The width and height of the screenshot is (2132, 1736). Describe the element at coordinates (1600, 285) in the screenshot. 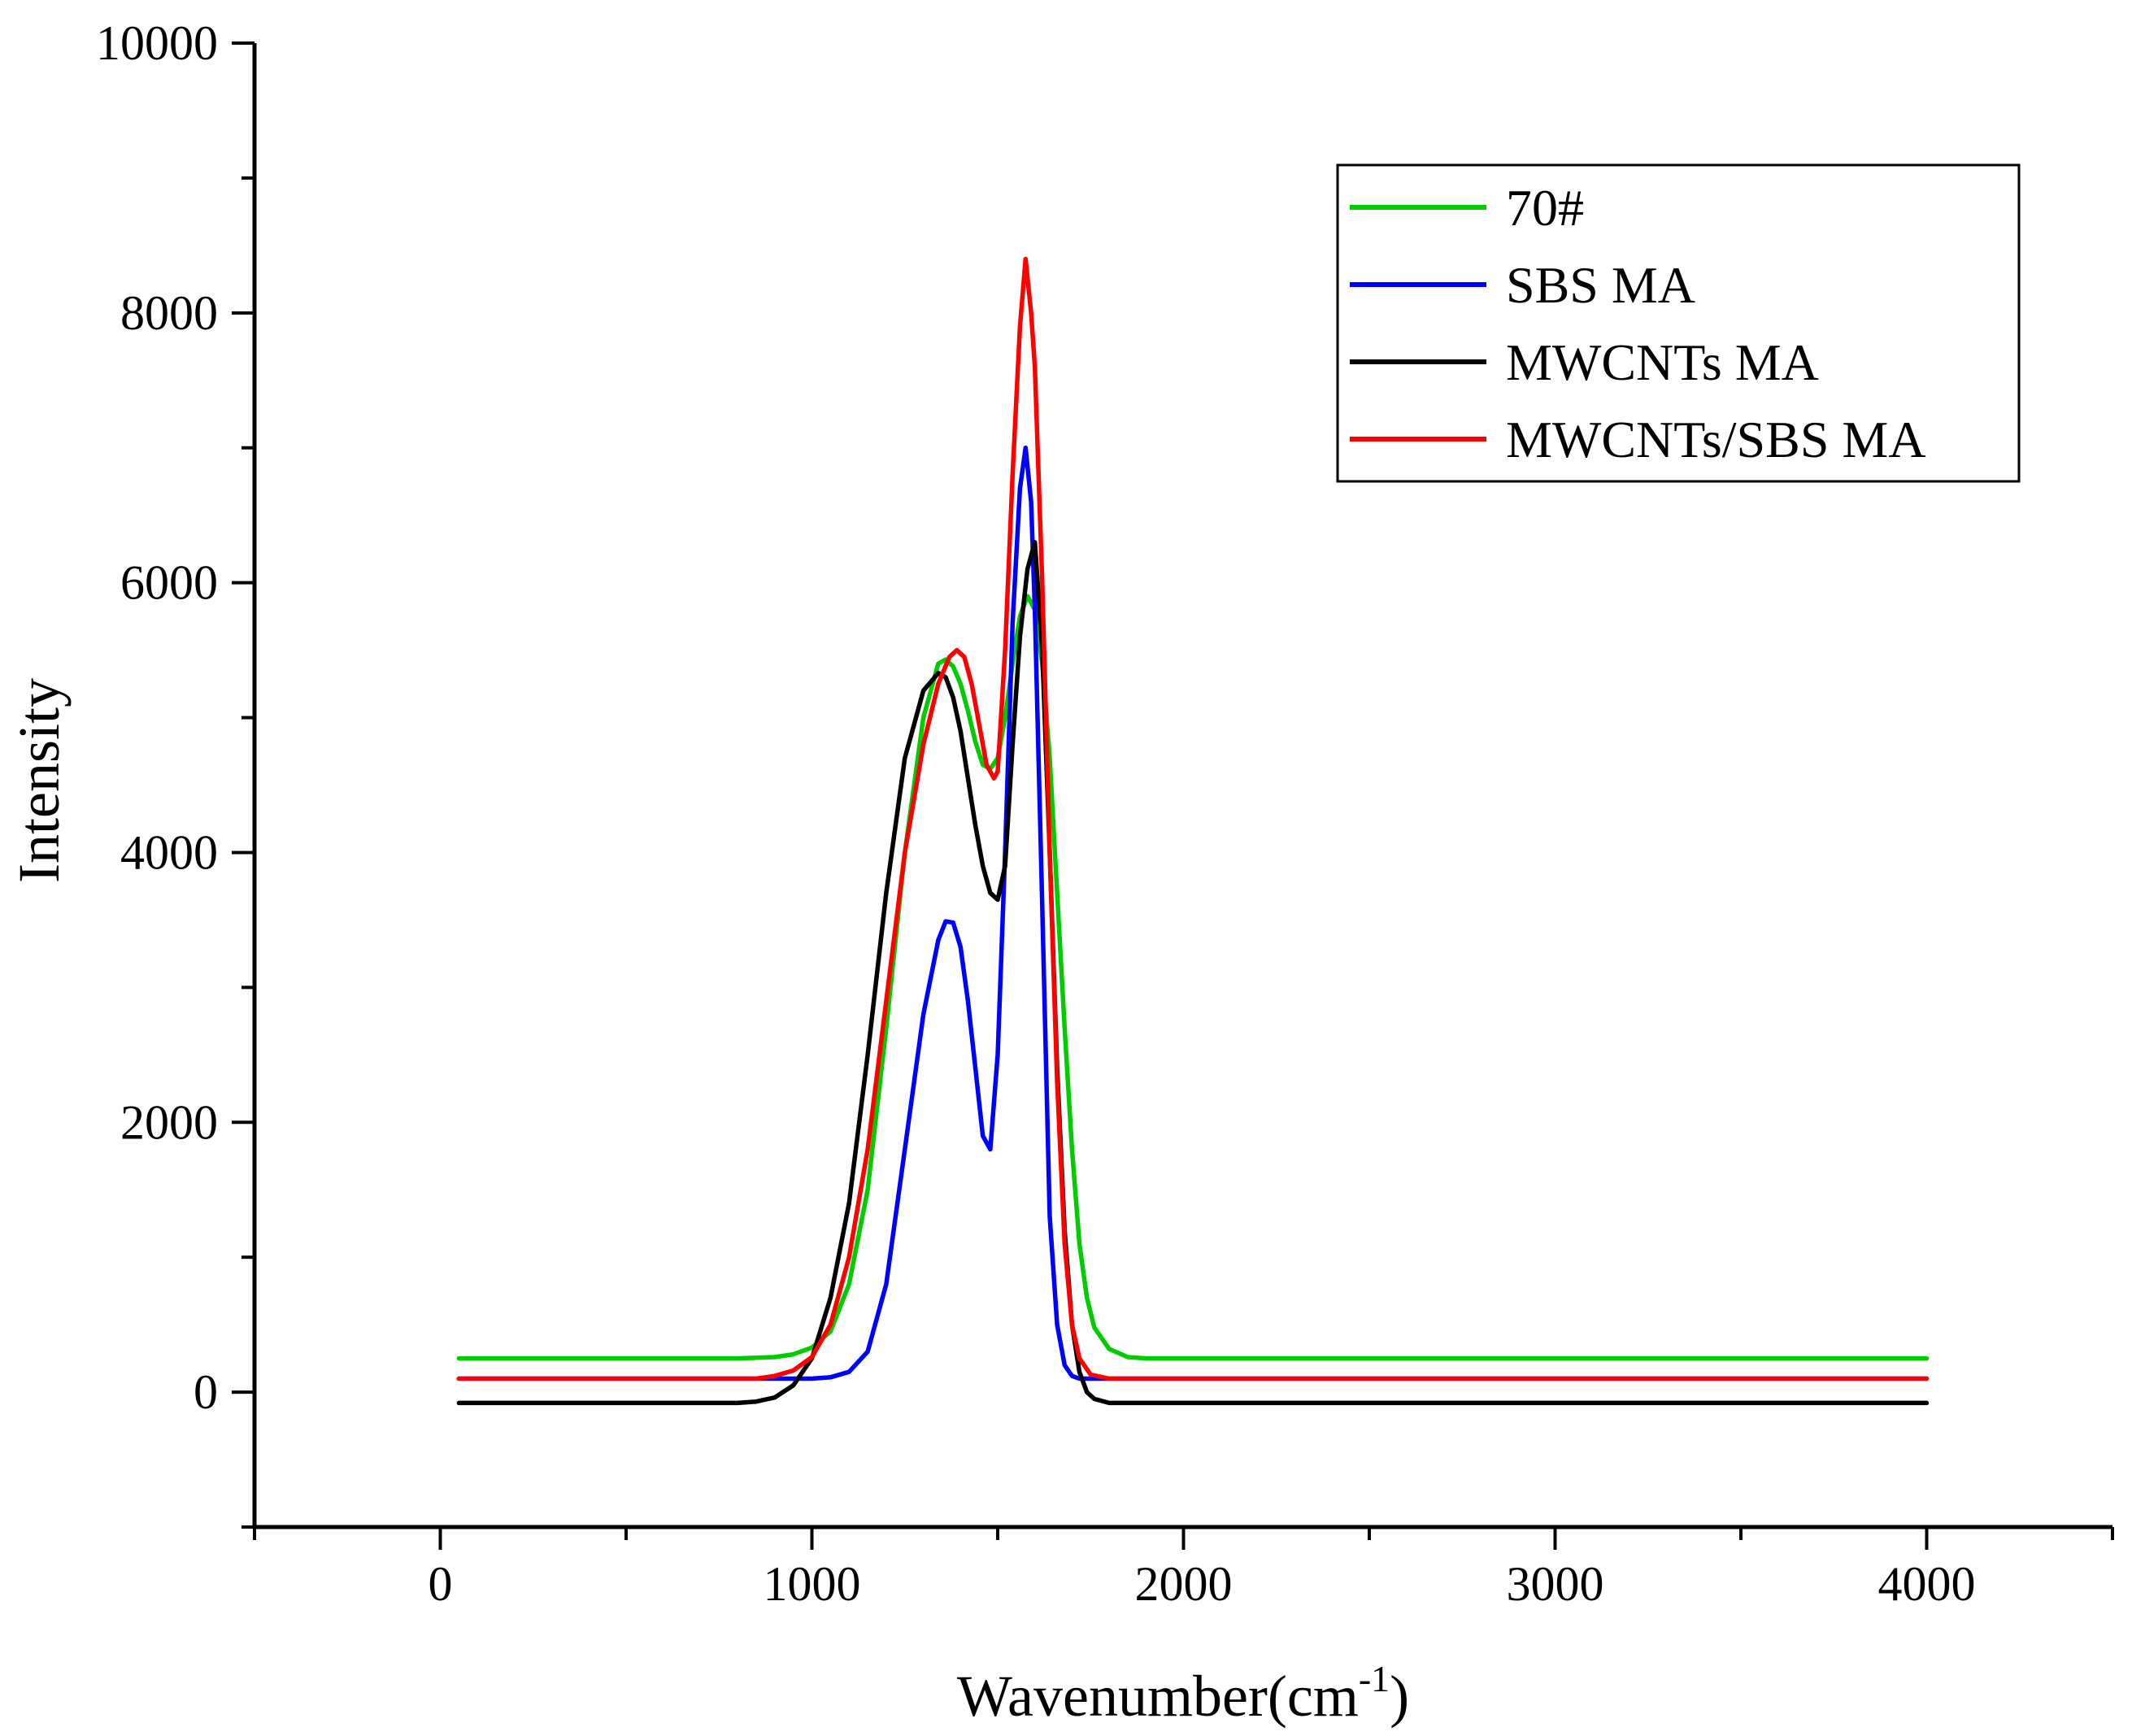

I see `legend-label-sbs-ma: SBS MA` at that location.